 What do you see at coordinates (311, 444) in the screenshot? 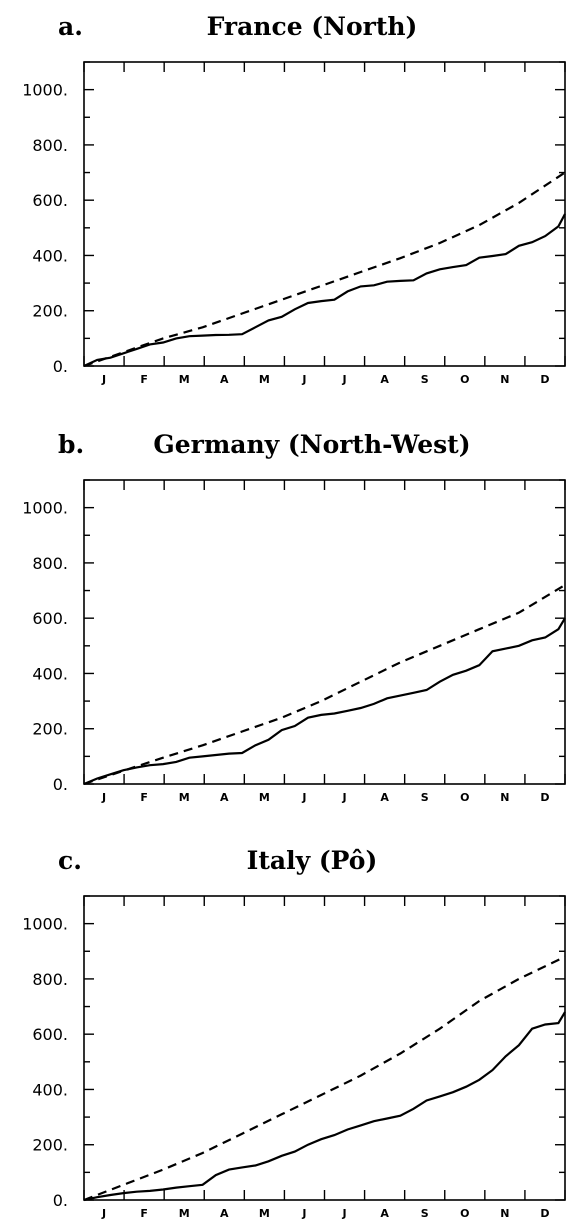
I see `chart-title: Germany (North-West)` at bounding box center [311, 444].